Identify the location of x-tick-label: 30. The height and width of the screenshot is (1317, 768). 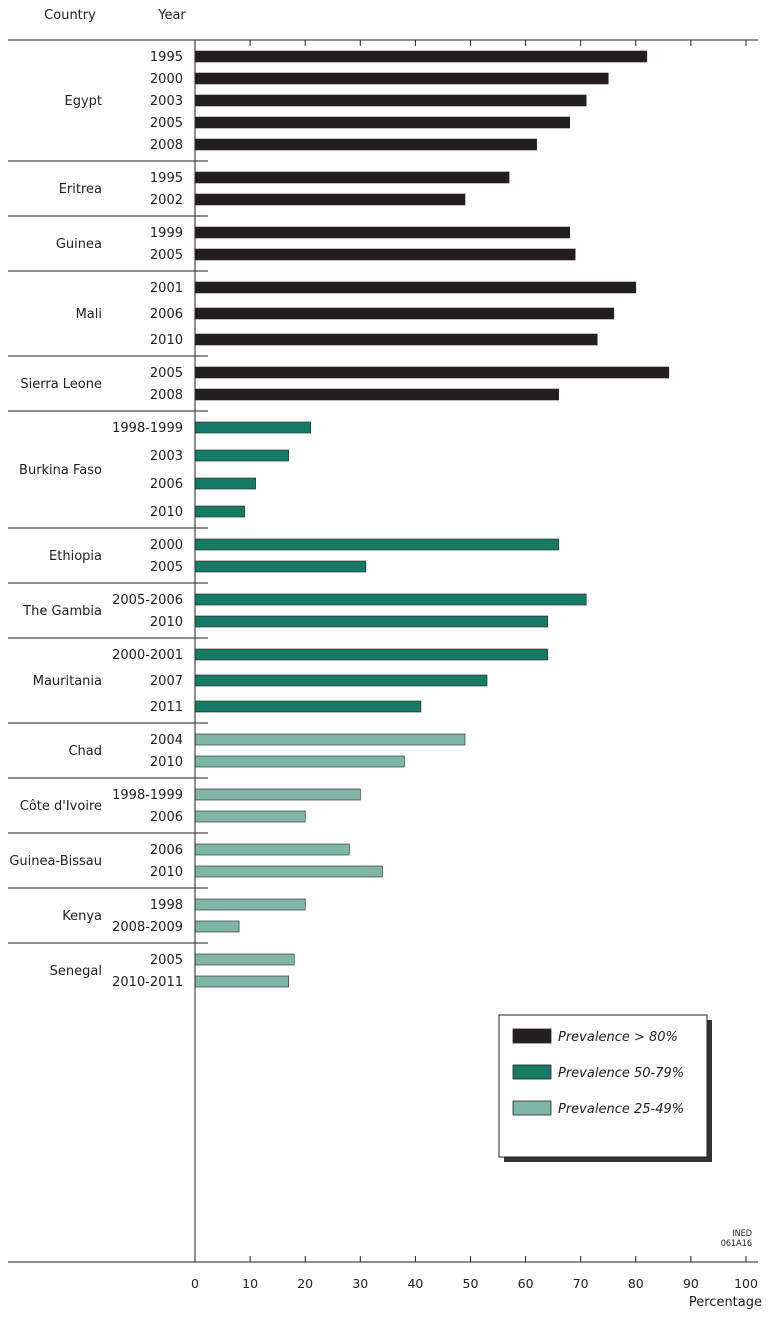
(360, 1283).